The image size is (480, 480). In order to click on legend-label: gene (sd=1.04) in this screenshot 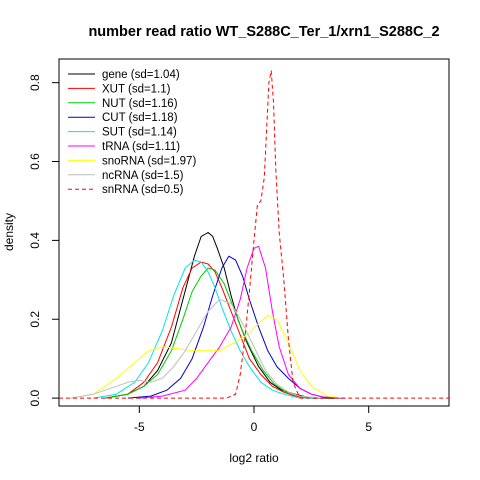, I will do `click(141, 75)`.